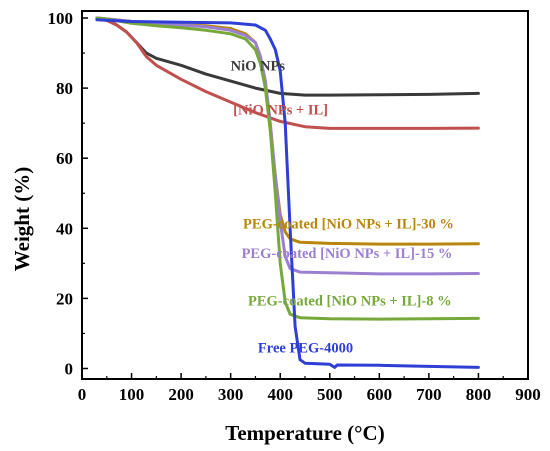 The image size is (550, 451). What do you see at coordinates (61, 18) in the screenshot?
I see `y-tick-label: 100` at bounding box center [61, 18].